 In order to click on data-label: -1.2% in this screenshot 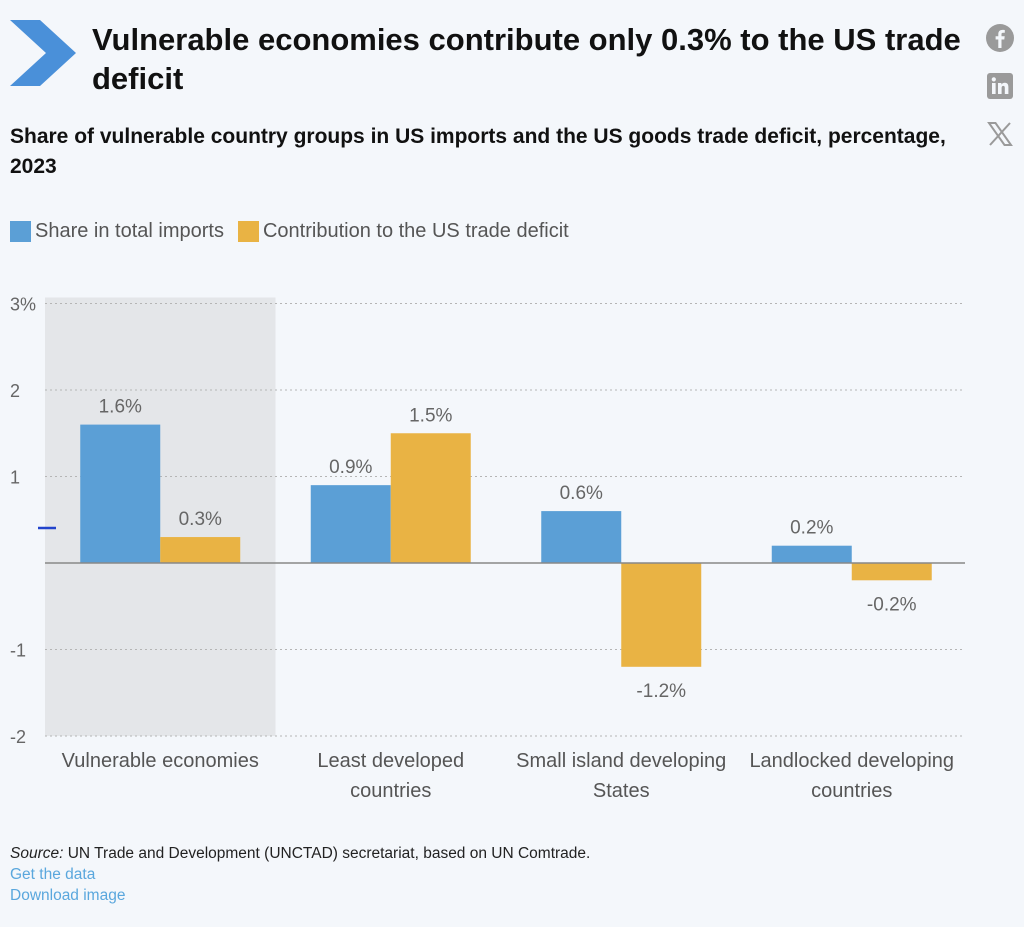, I will do `click(661, 691)`.